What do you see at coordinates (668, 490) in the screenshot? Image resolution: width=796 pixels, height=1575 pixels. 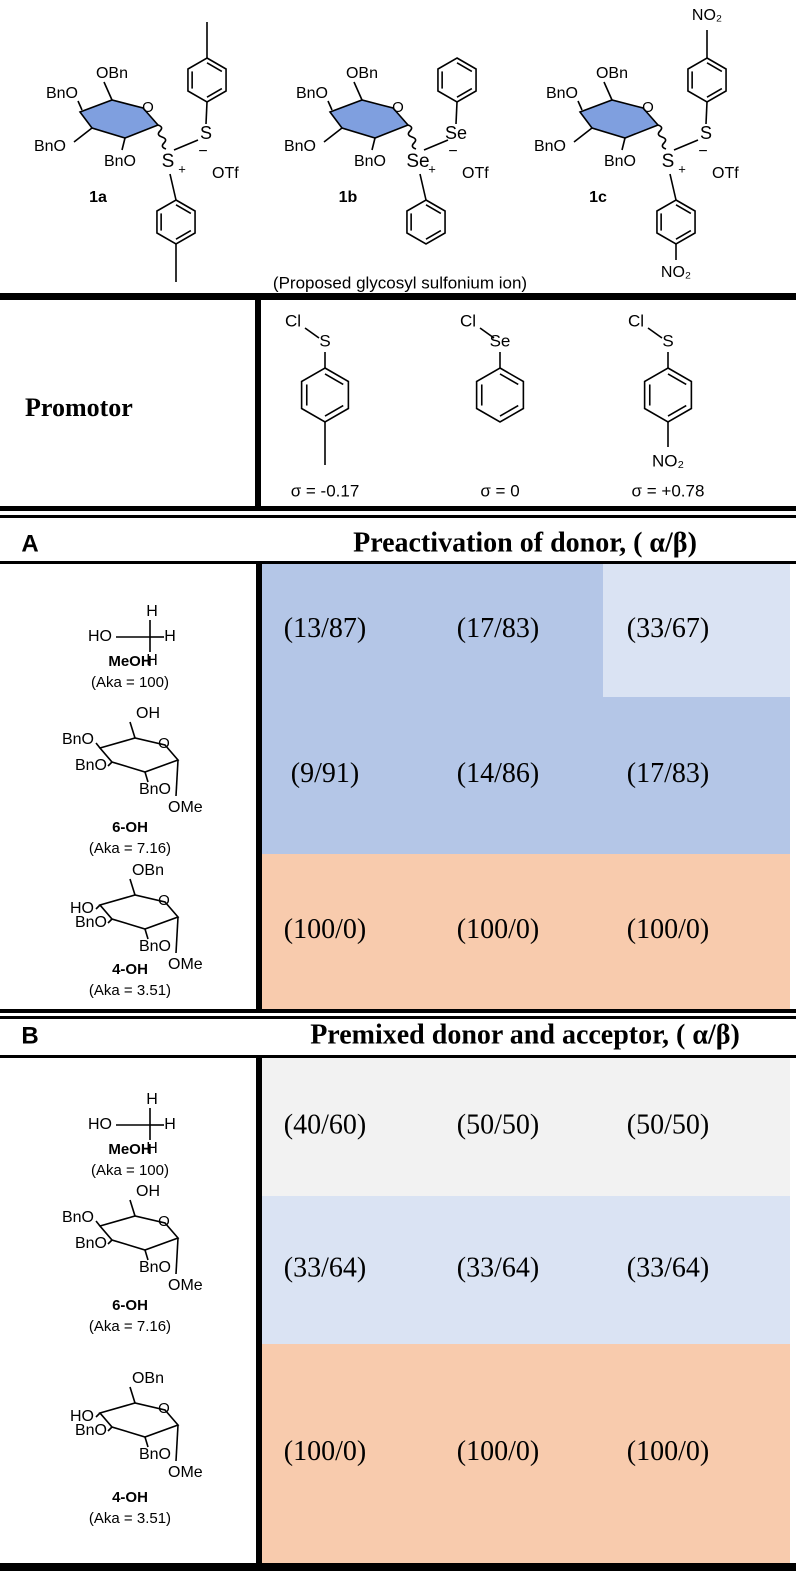 I see `label: σ = +0.78` at bounding box center [668, 490].